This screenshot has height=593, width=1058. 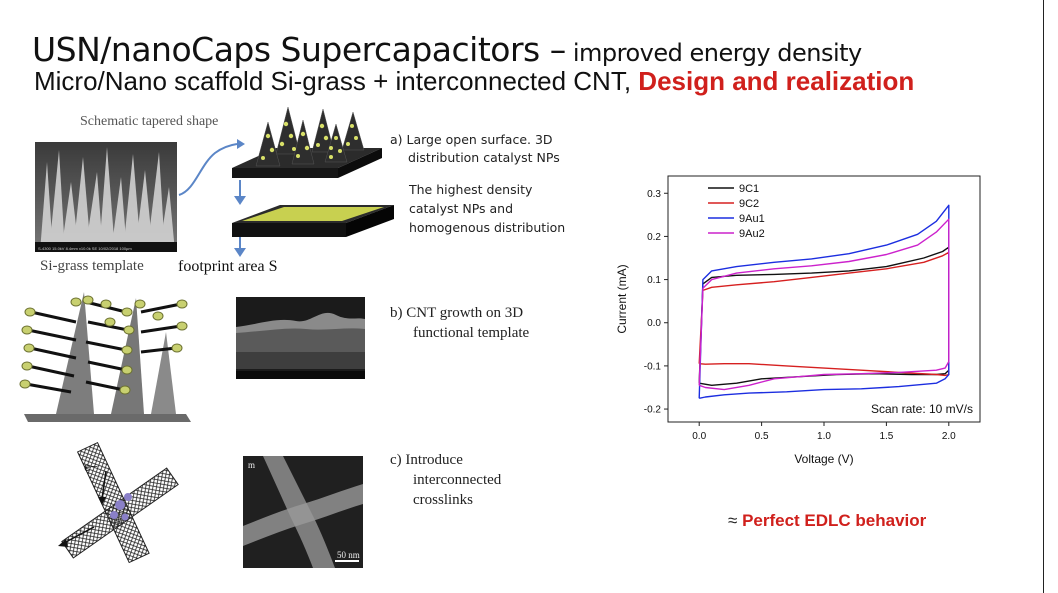 I want to click on caption-c-line3: crosslinks, so click(x=443, y=500).